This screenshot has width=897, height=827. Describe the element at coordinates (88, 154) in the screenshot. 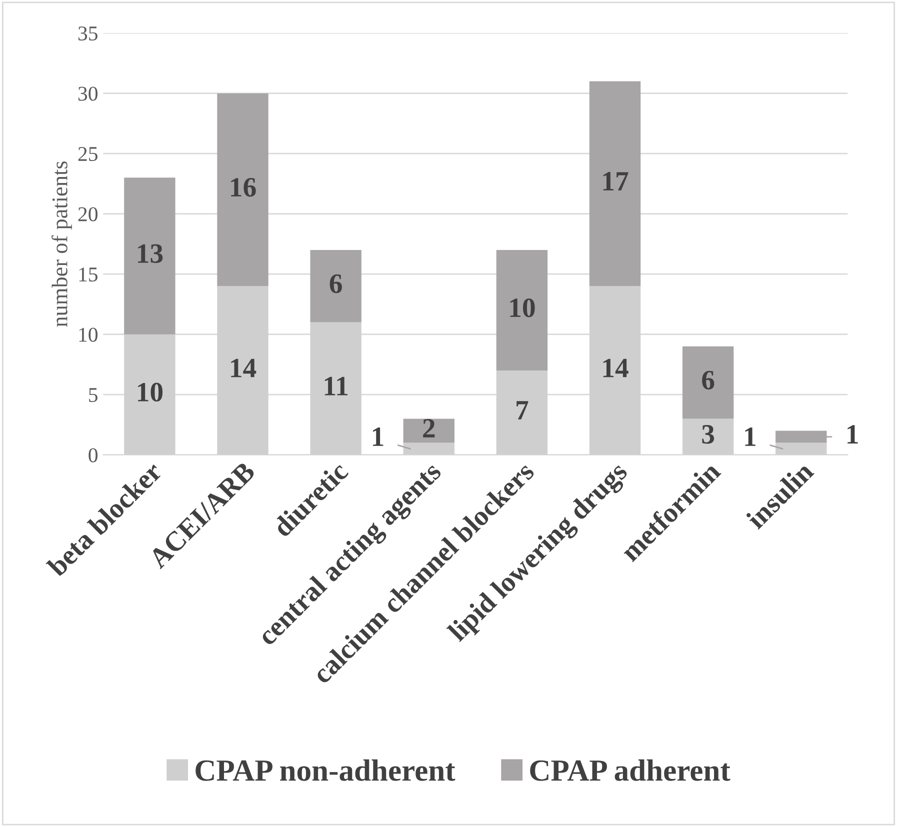

I see `y-tick-label: 25` at that location.